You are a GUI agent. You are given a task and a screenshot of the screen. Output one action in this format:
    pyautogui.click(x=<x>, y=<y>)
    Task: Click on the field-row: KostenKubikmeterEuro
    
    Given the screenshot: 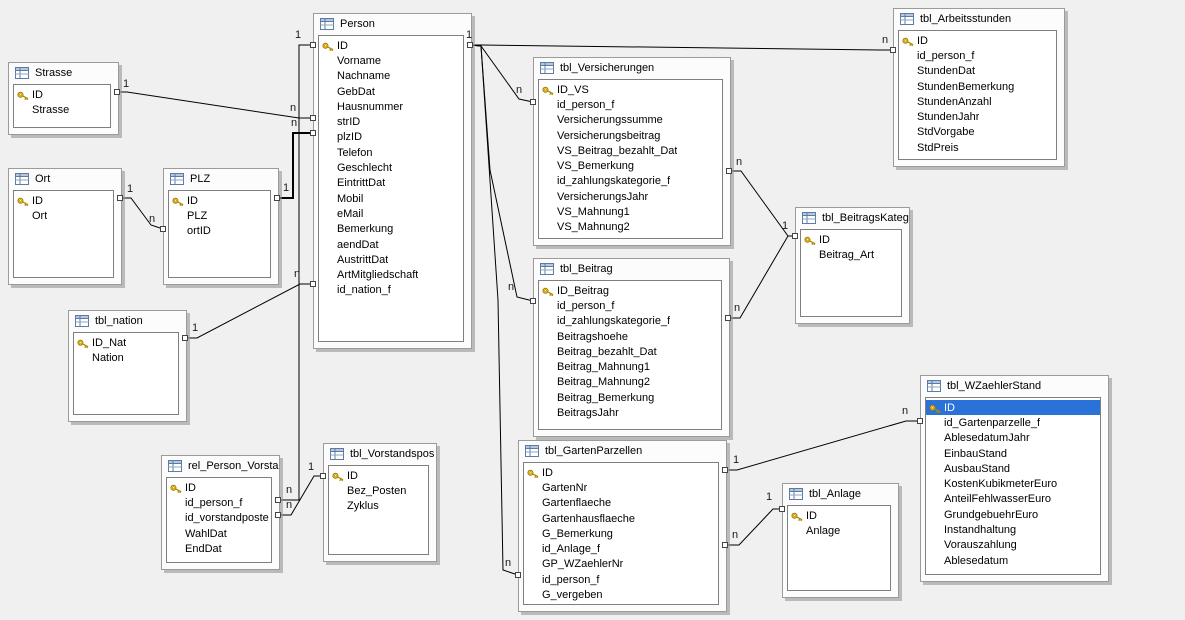 What is the action you would take?
    pyautogui.click(x=1013, y=483)
    